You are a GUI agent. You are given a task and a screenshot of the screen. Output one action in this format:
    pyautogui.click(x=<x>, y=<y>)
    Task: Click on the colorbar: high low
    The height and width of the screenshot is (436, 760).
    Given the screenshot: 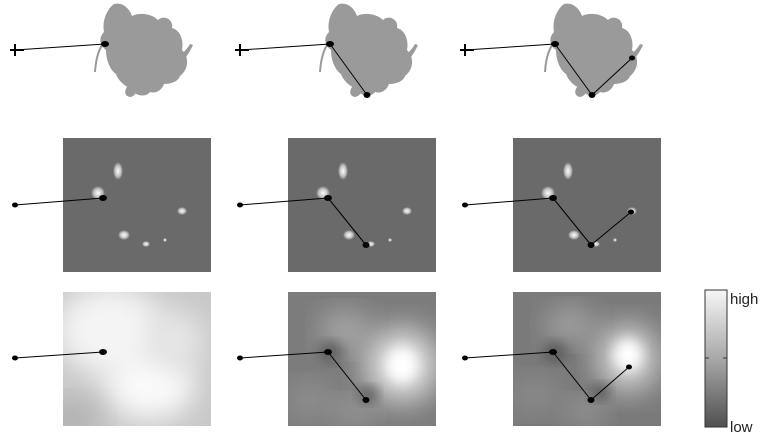 What is the action you would take?
    pyautogui.click(x=731, y=362)
    